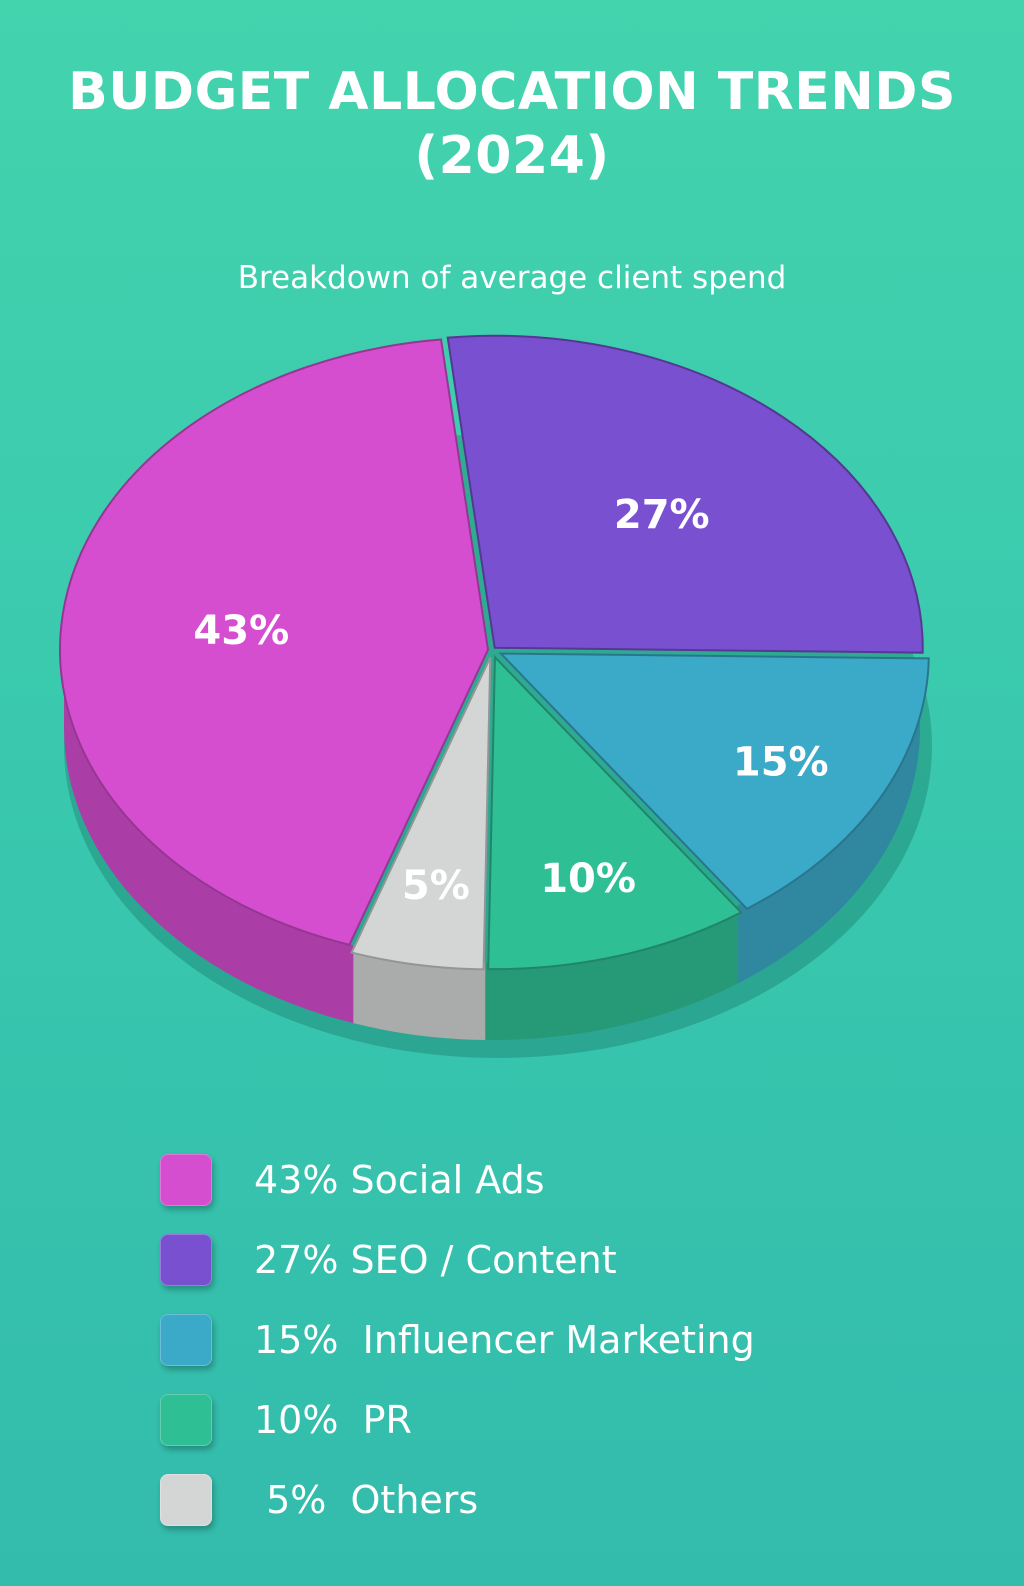  I want to click on legend-label: 43% Social Ads, so click(399, 1180).